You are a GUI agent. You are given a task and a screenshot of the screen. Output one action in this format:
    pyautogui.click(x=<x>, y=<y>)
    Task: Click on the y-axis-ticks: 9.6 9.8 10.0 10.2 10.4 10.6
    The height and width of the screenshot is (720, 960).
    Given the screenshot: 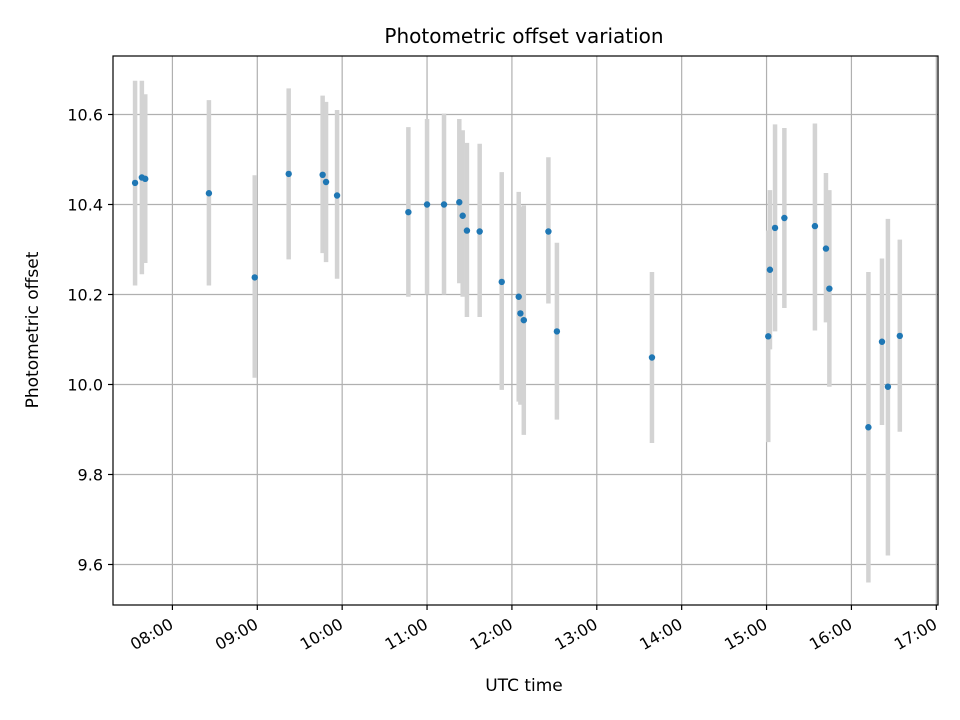 What is the action you would take?
    pyautogui.click(x=90, y=340)
    